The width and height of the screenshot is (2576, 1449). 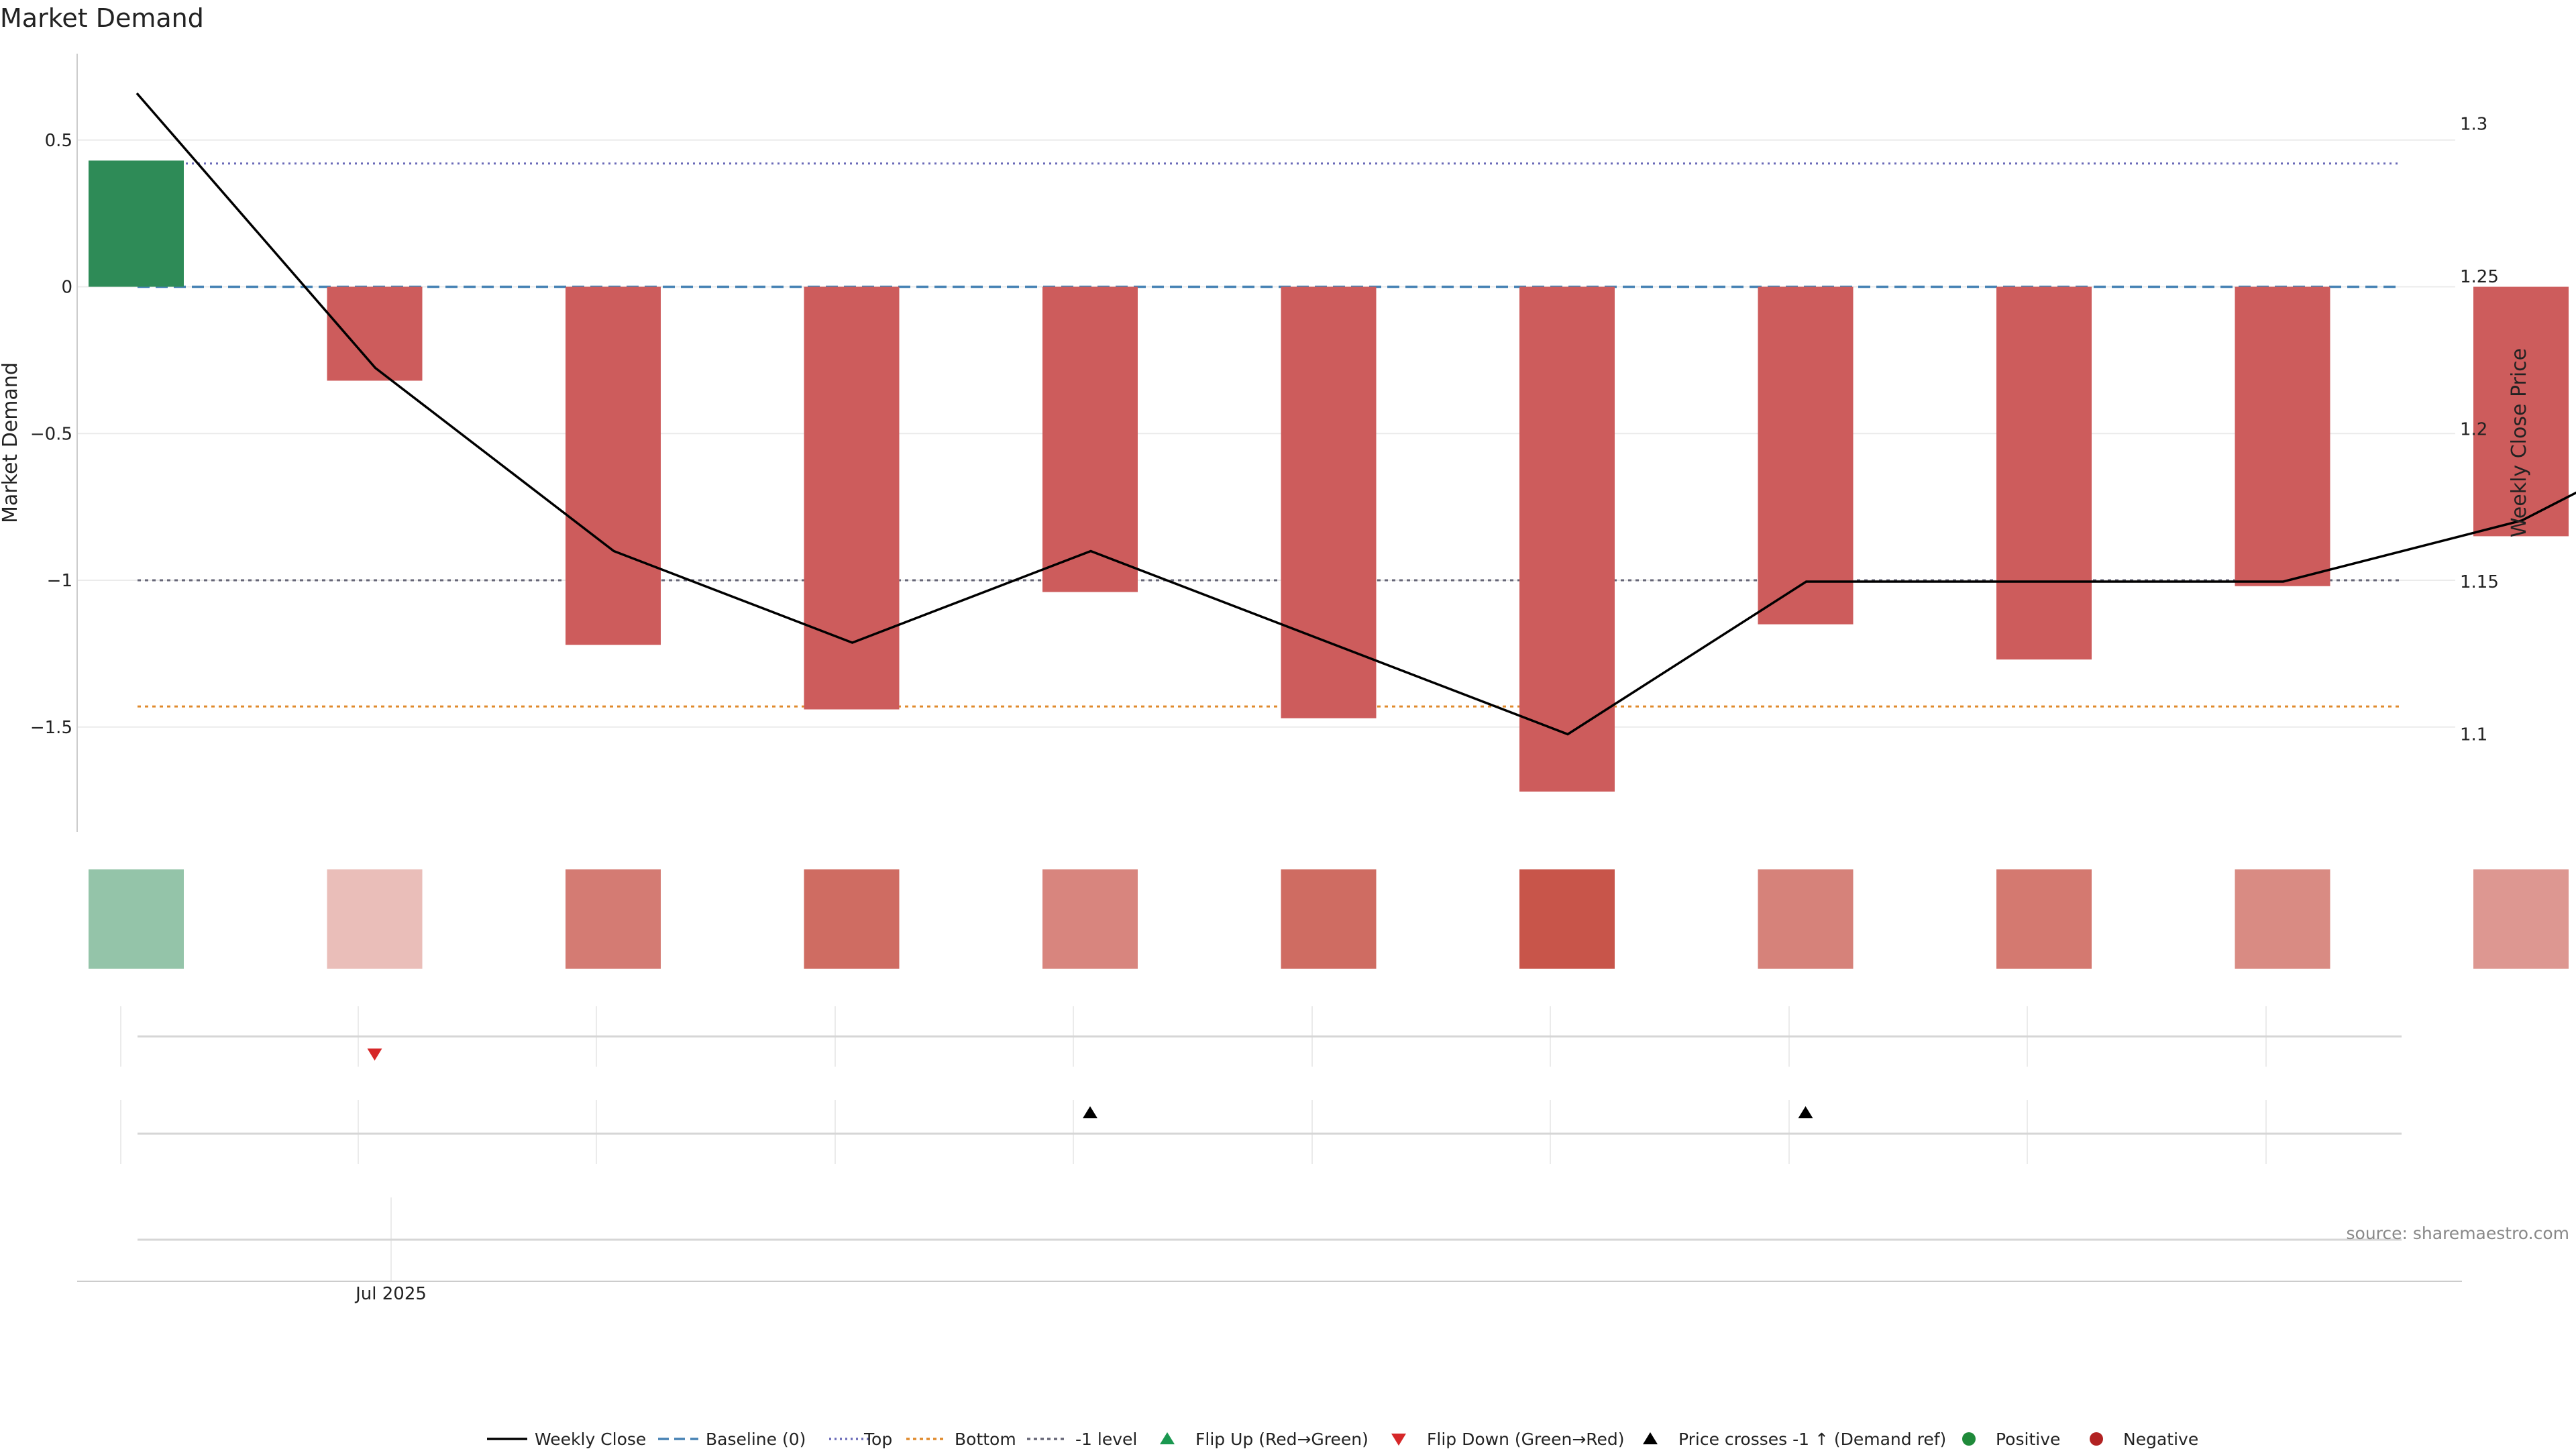 I want to click on legend-label: Negative, so click(x=2160, y=1439).